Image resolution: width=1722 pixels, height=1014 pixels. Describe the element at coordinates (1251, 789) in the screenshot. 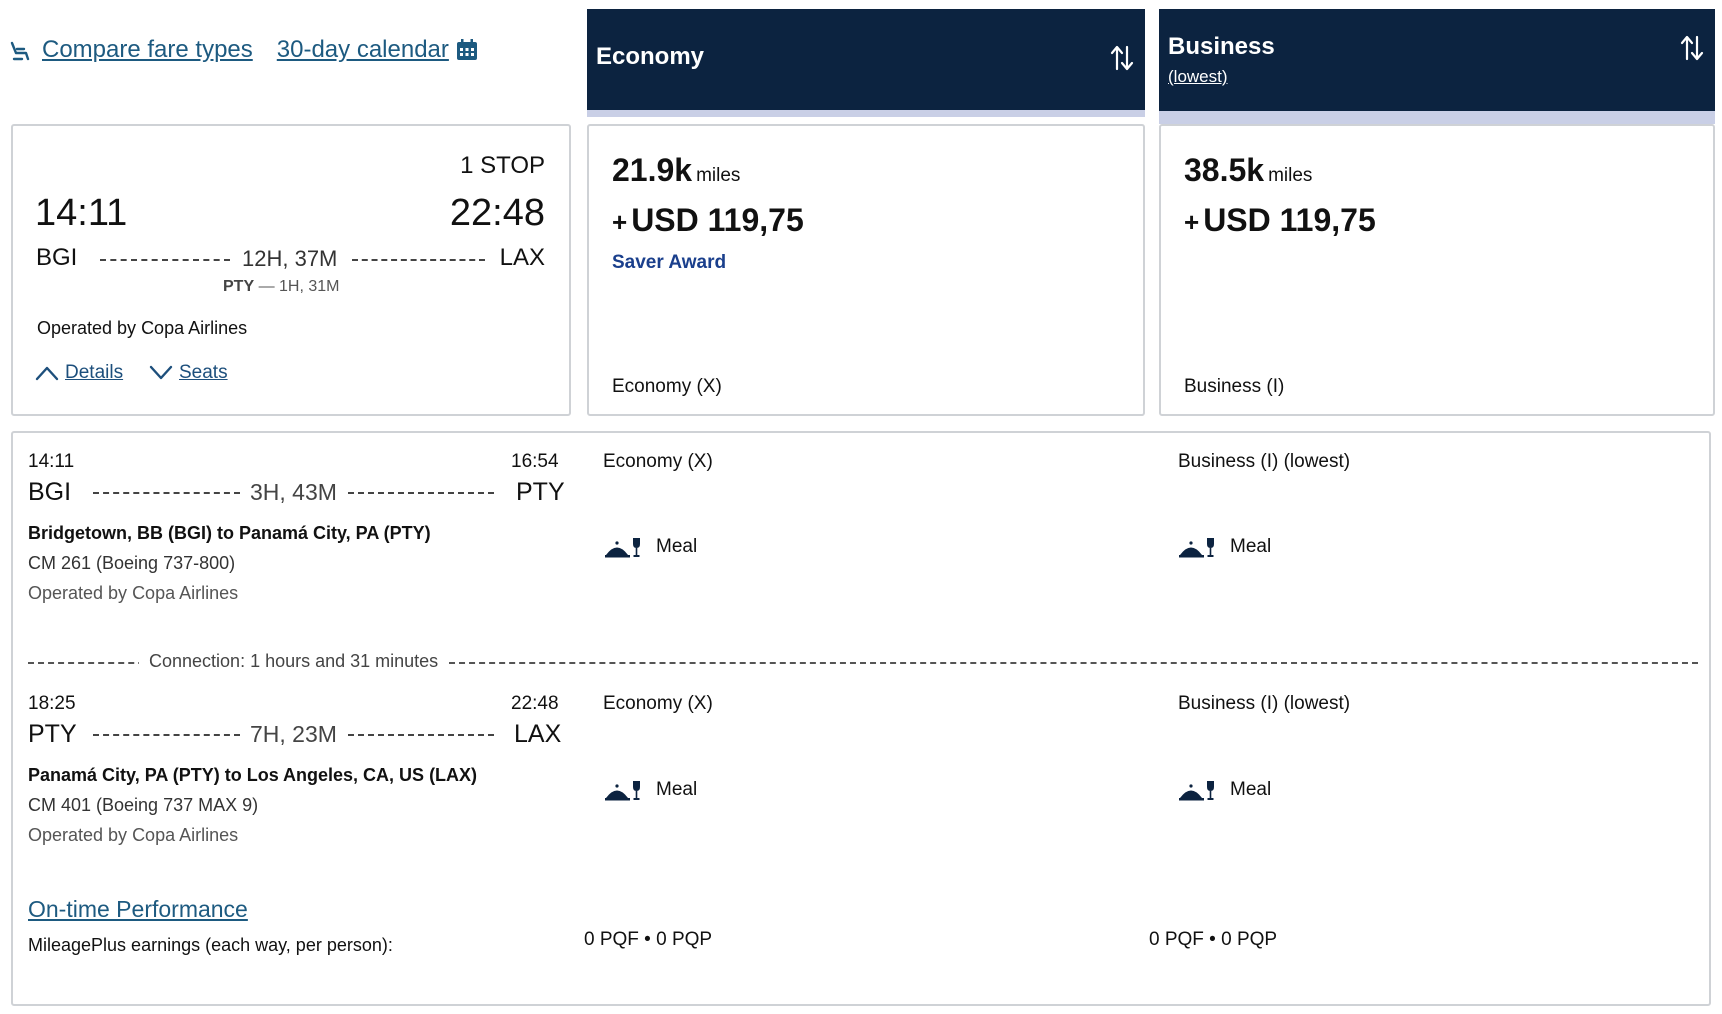

I see `segment-2-business-meal-label: Meal` at that location.